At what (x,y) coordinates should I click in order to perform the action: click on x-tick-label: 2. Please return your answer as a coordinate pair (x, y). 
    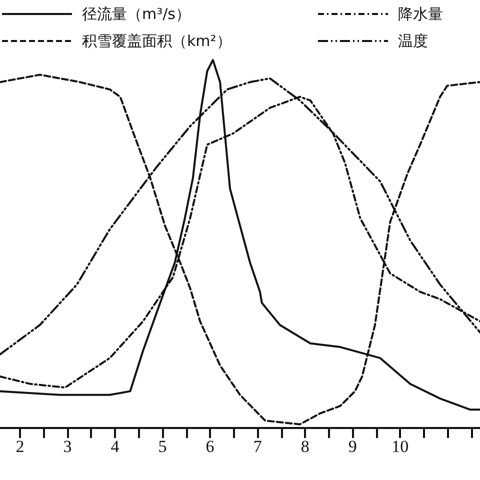
    Looking at the image, I should click on (20, 446).